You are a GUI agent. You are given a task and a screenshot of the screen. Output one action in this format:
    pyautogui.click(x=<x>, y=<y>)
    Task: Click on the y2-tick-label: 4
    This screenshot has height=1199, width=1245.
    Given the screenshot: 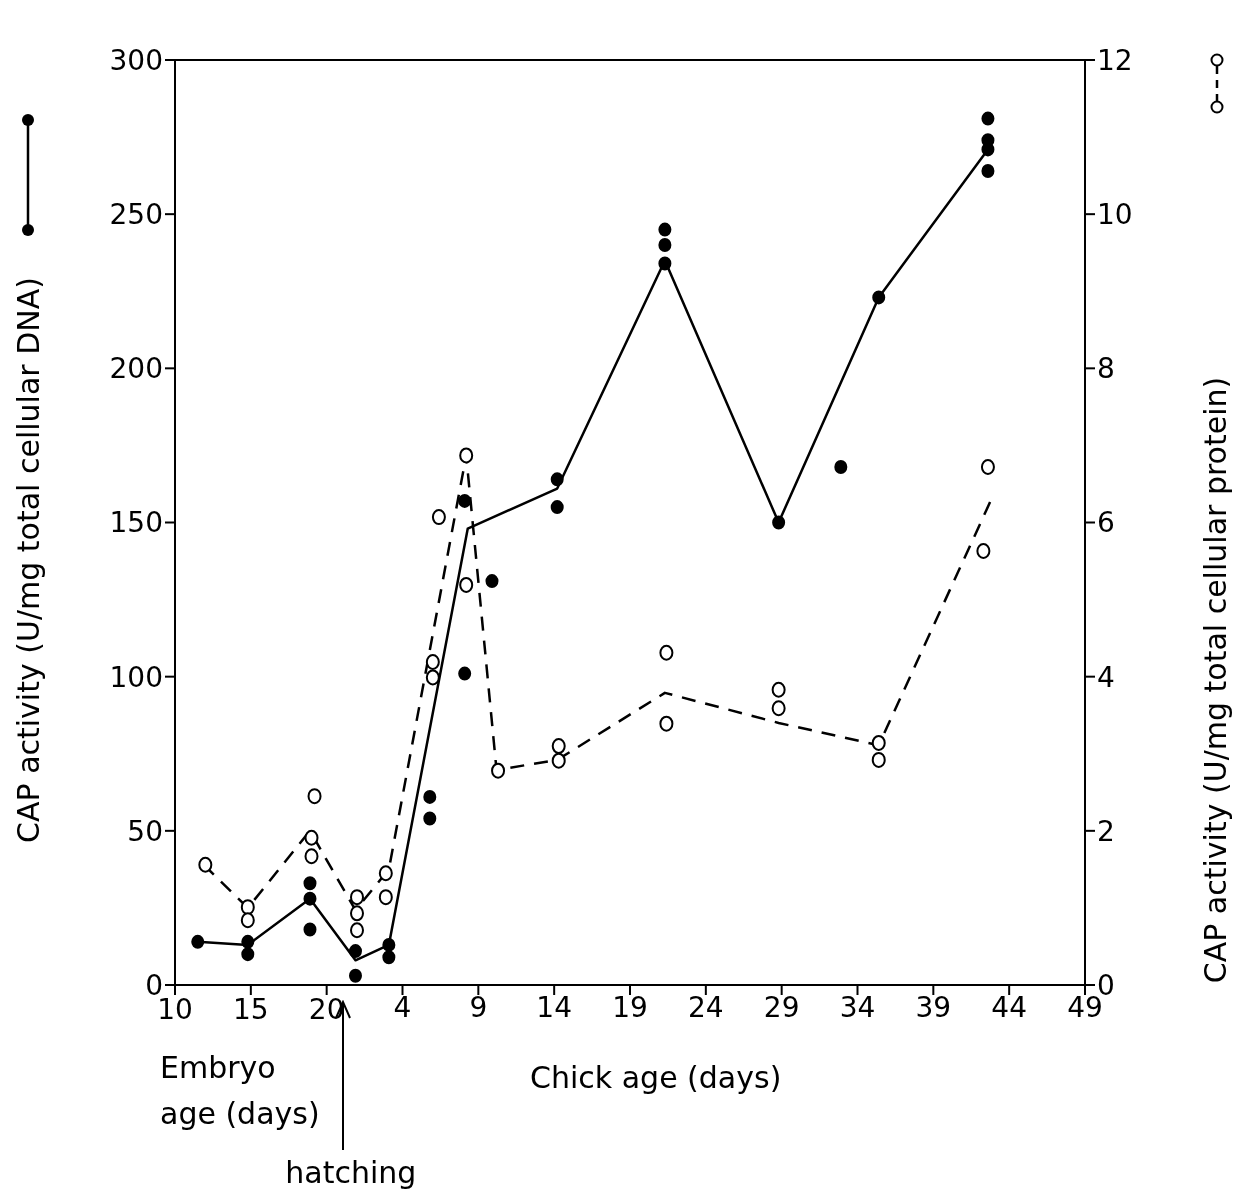 What is the action you would take?
    pyautogui.click(x=1106, y=677)
    